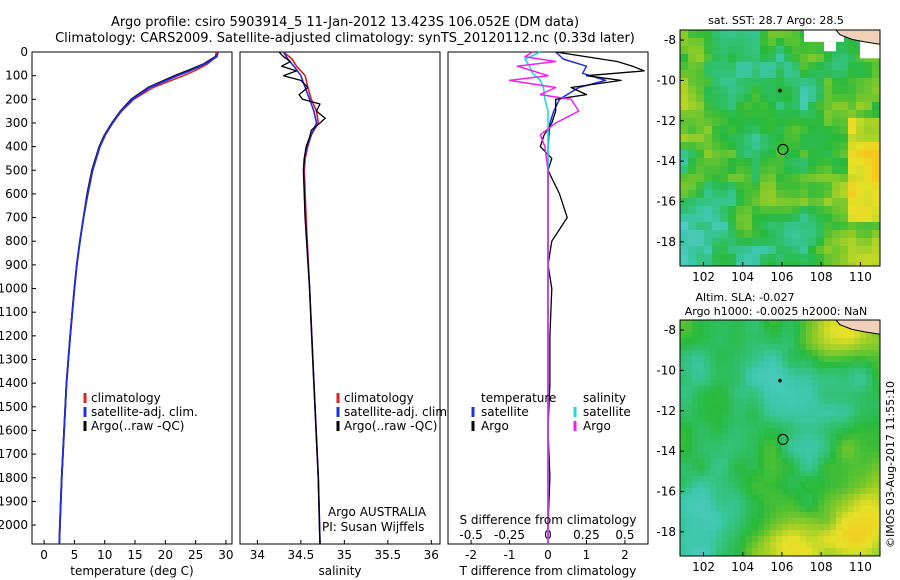 This screenshot has width=900, height=580. Describe the element at coordinates (195, 555) in the screenshot. I see `temperature-tick-label: 25` at that location.